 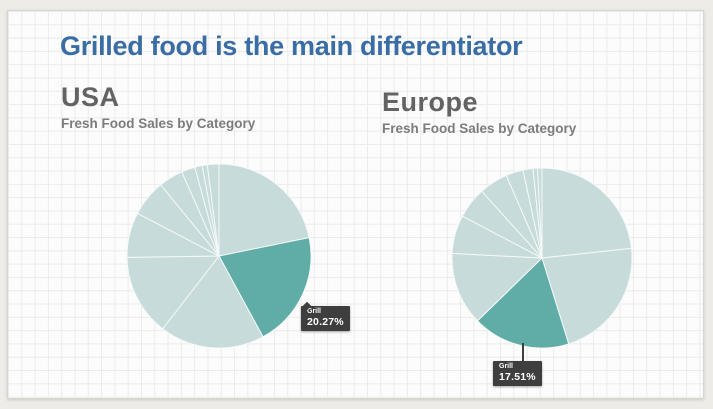 What do you see at coordinates (90, 97) in the screenshot?
I see `usa-chart-title: USA` at bounding box center [90, 97].